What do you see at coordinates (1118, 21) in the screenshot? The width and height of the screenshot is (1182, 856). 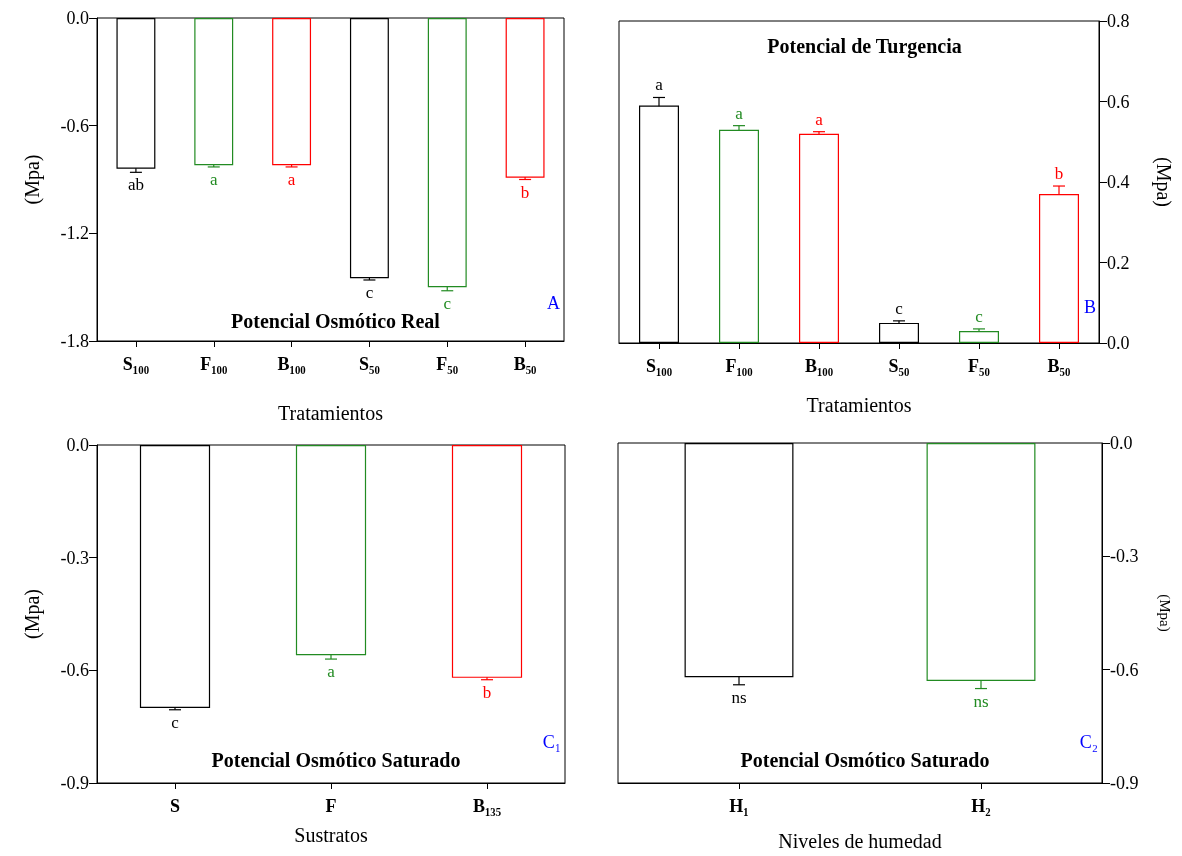 I see `y2-tick-label: 0.8` at bounding box center [1118, 21].